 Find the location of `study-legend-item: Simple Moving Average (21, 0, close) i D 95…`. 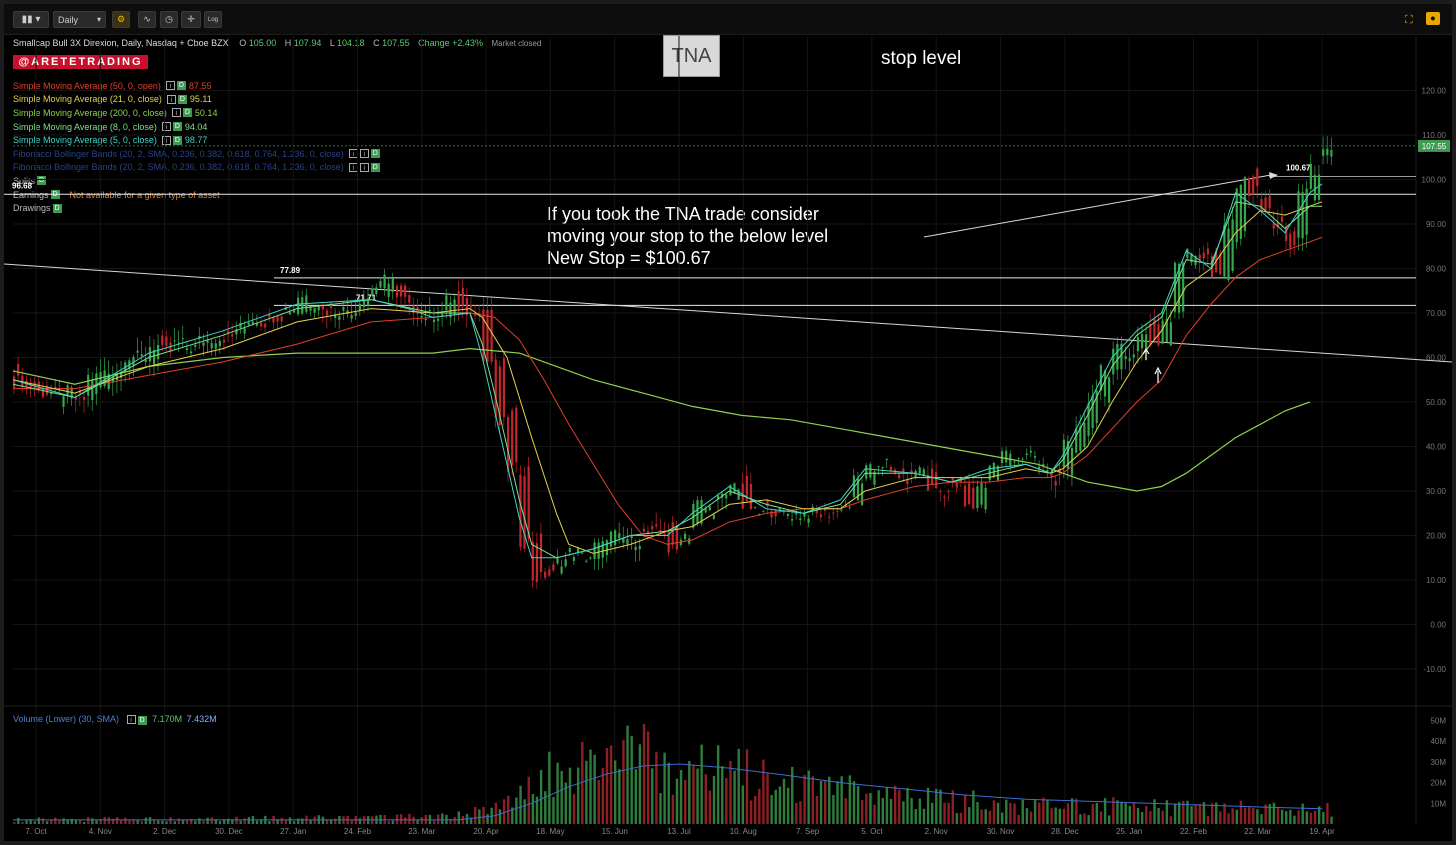

study-legend-item: Simple Moving Average (21, 0, close) i D 95… is located at coordinates (196, 100).